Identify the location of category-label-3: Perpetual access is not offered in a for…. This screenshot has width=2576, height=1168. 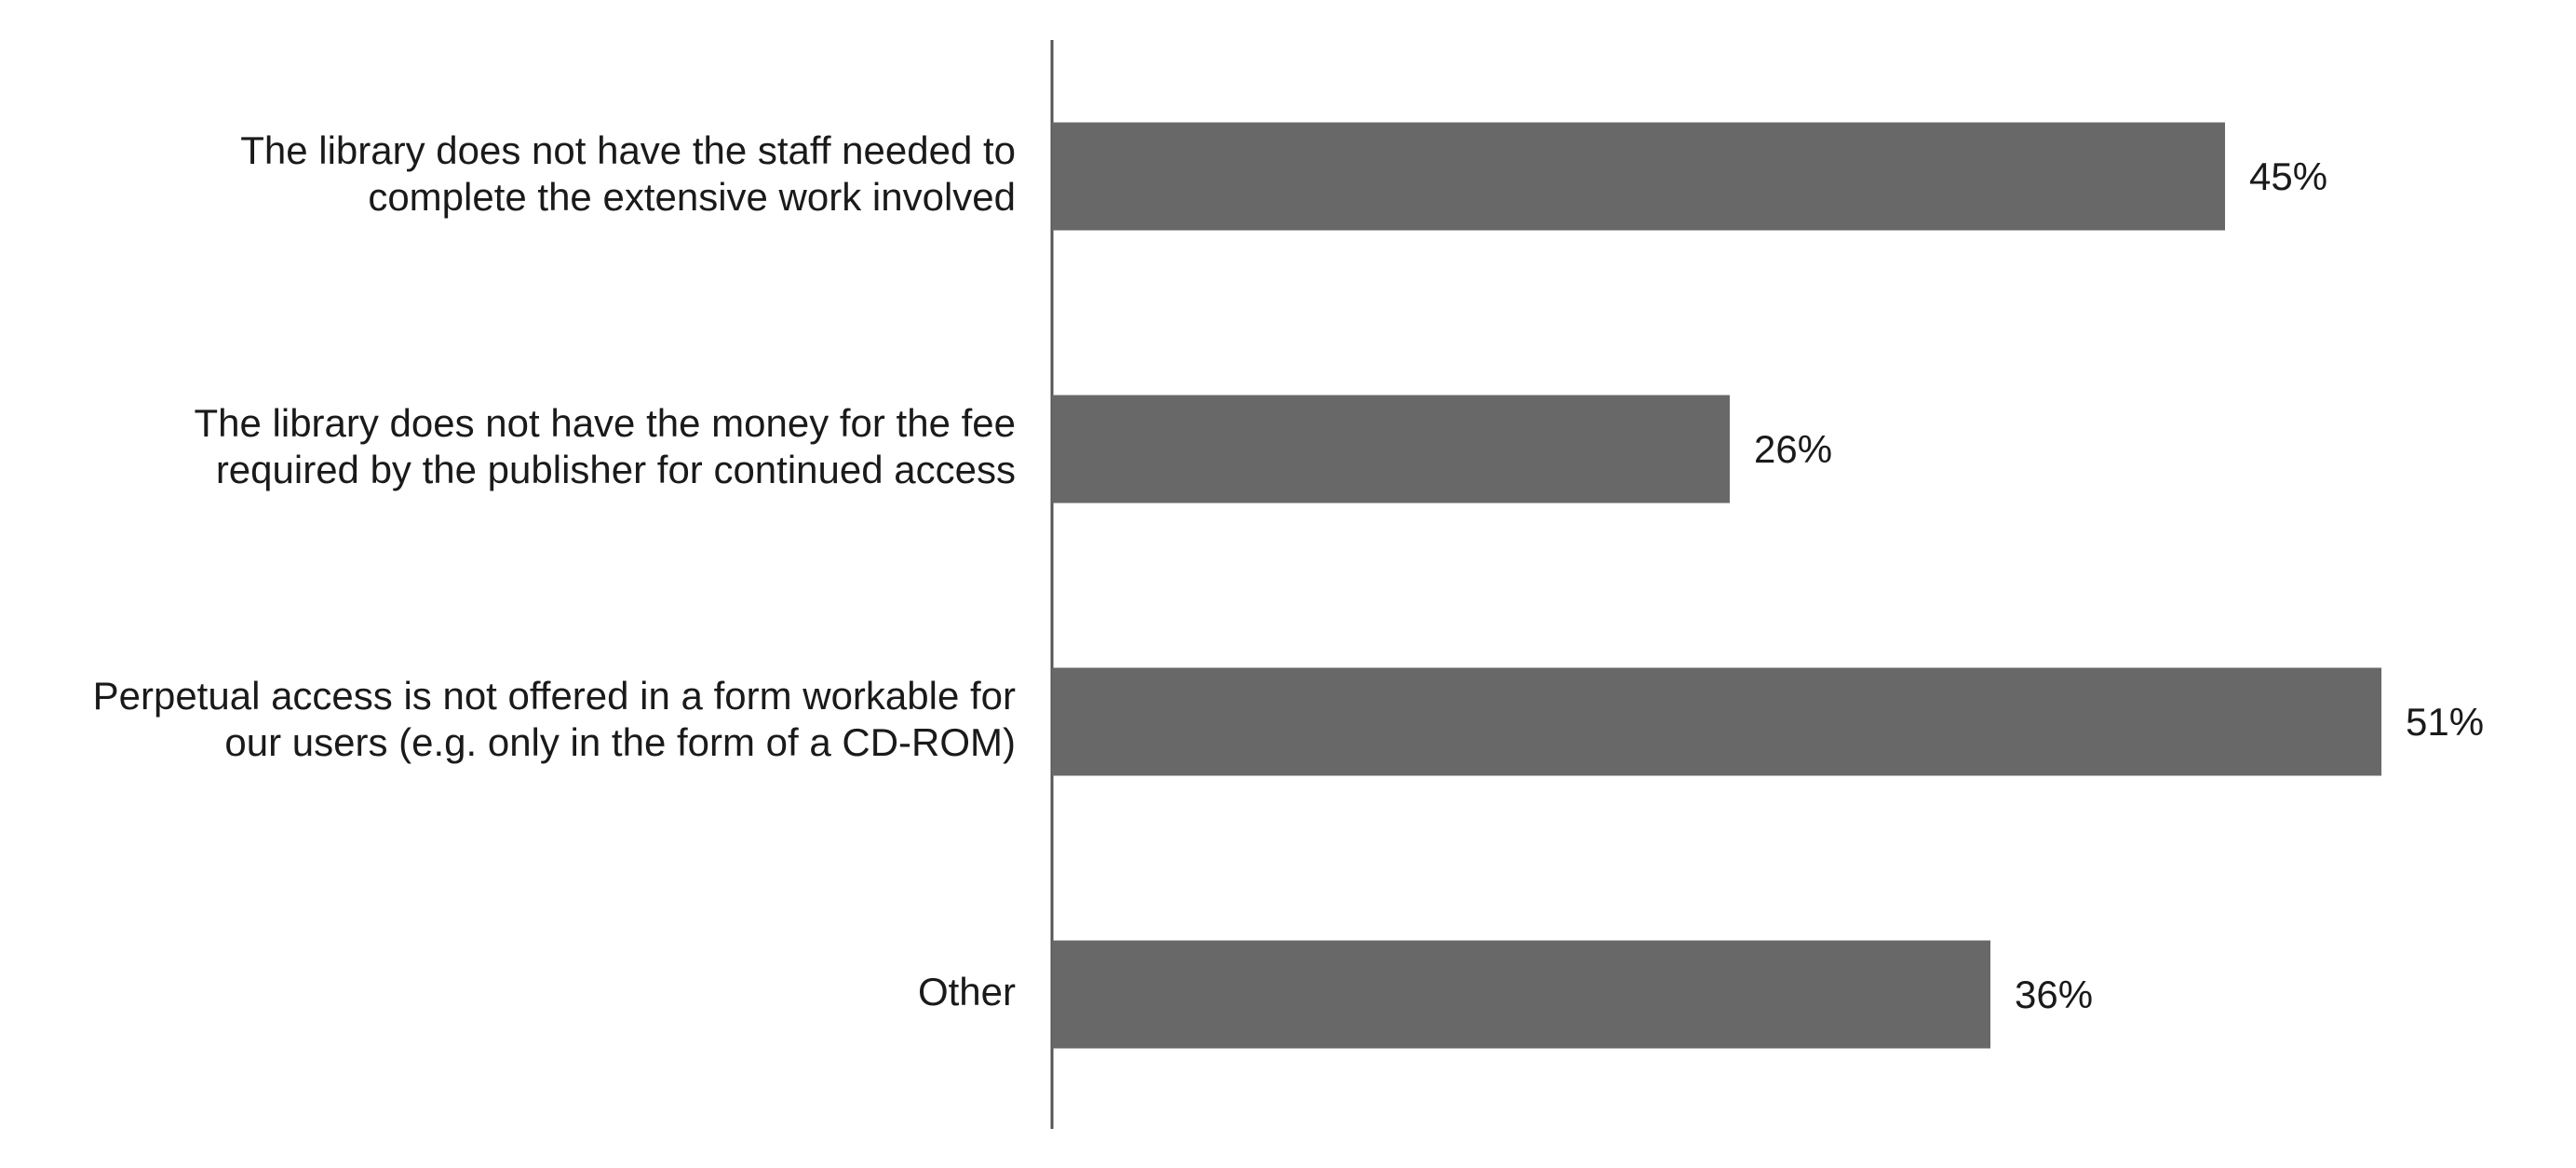
(554, 719).